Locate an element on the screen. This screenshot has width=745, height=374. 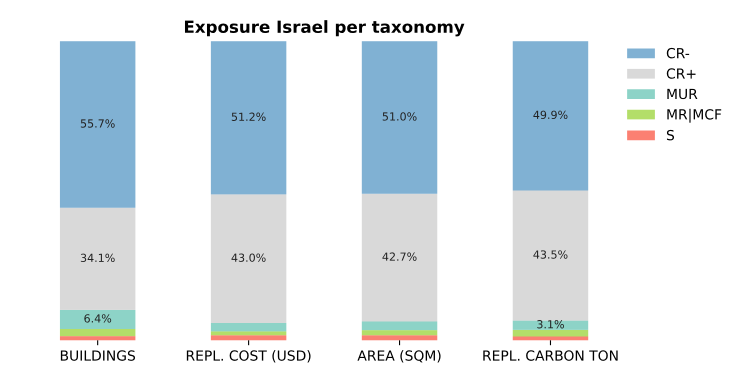
data-label: 42.7% is located at coordinates (399, 256).